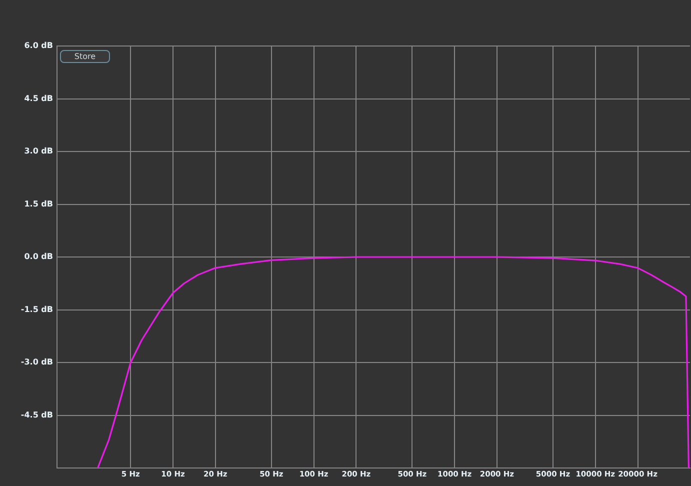 This screenshot has height=486, width=691. Describe the element at coordinates (85, 56) in the screenshot. I see `store-button: Store` at that location.